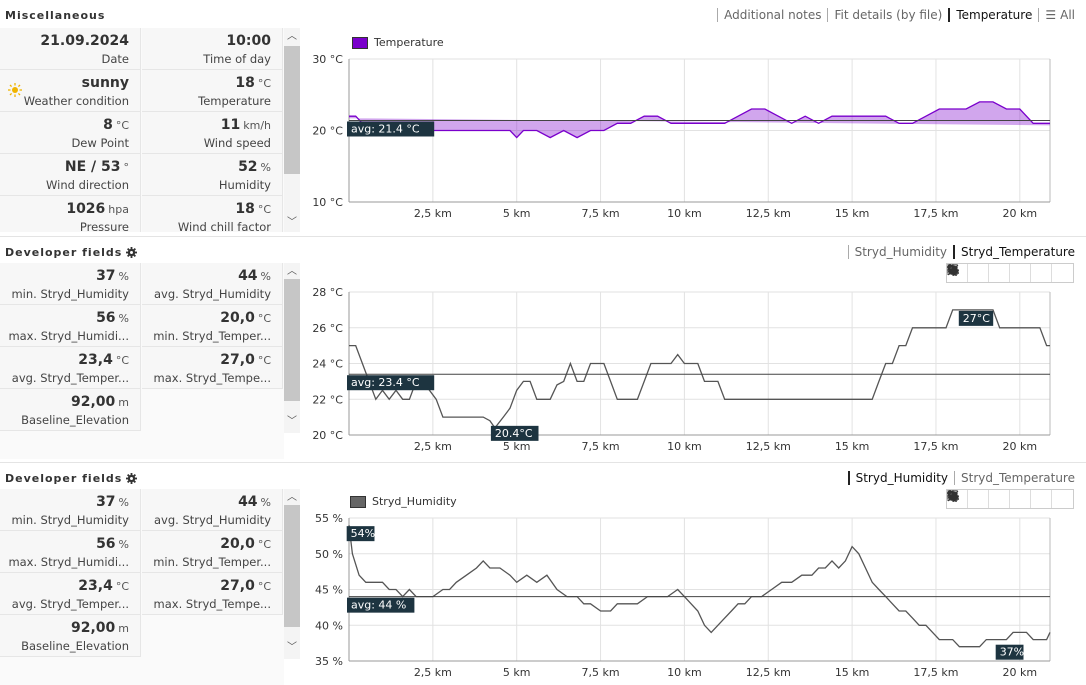 The image size is (1086, 685). What do you see at coordinates (327, 59) in the screenshot?
I see `y-tick-label: 30 °C` at bounding box center [327, 59].